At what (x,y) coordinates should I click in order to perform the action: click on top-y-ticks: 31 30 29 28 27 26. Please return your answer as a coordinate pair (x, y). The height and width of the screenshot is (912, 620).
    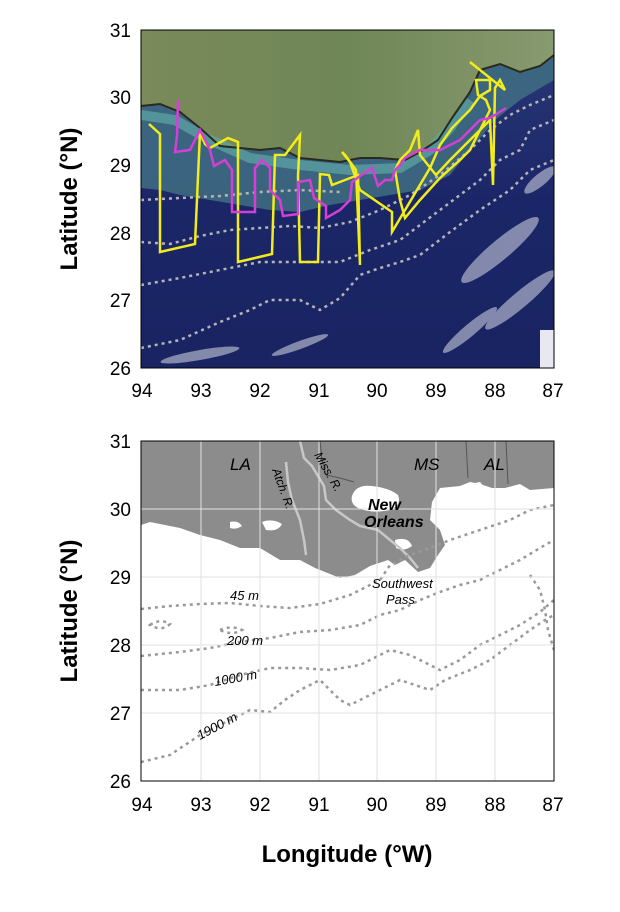
    Looking at the image, I should click on (120, 200).